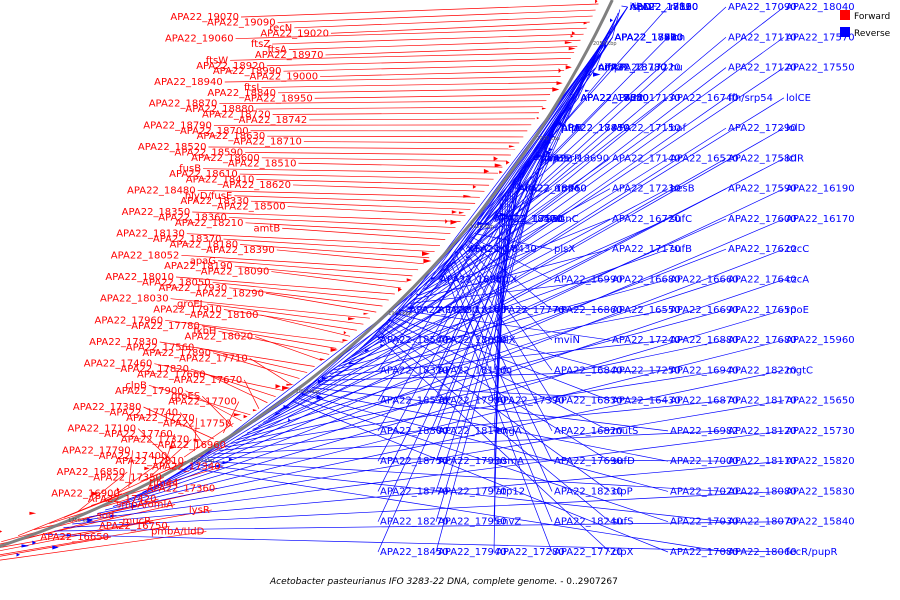 The image size is (900, 600). Describe the element at coordinates (528, 189) in the screenshot. I see `reverse-gene-label: ntrC` at that location.